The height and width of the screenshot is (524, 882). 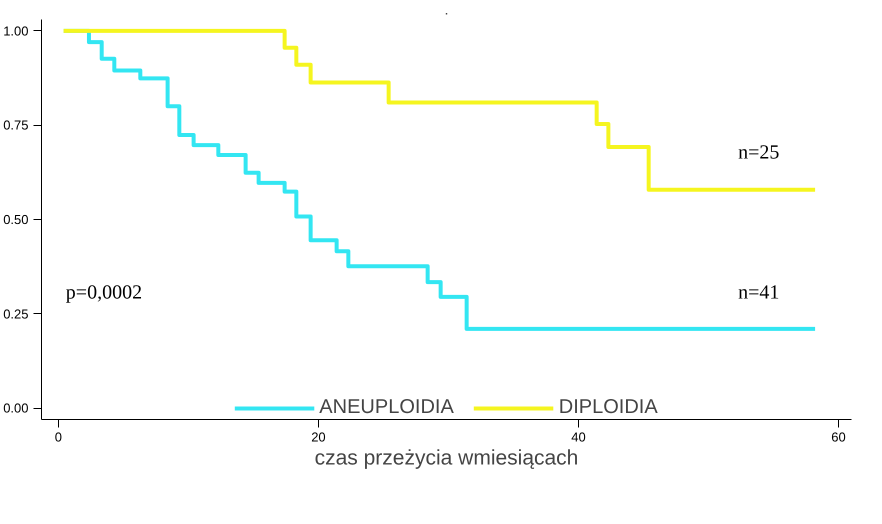 I want to click on chart-title: ., so click(x=446, y=12).